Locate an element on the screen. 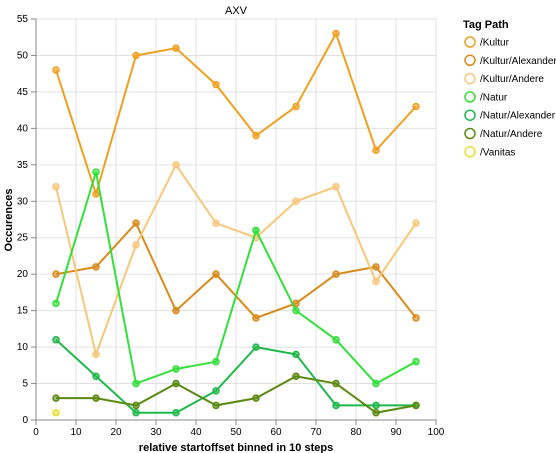 Image resolution: width=556 pixels, height=453 pixels. y-axis-title: Occurences is located at coordinates (9, 220).